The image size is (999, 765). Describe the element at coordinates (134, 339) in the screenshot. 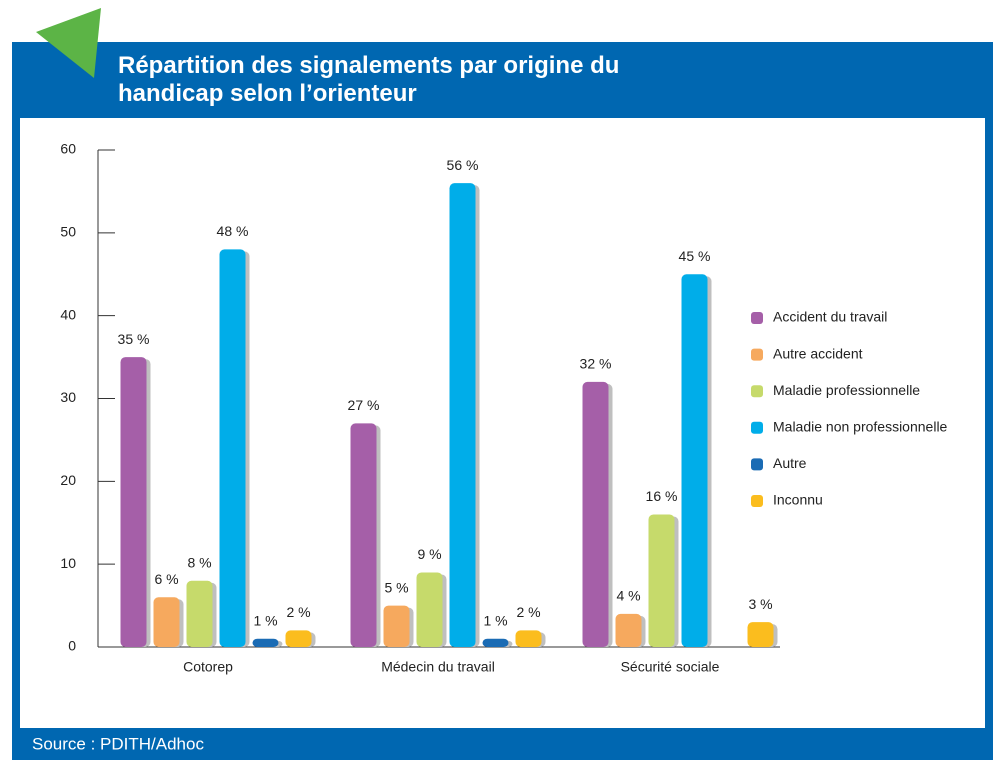

I see `value-label: 35 %` at that location.